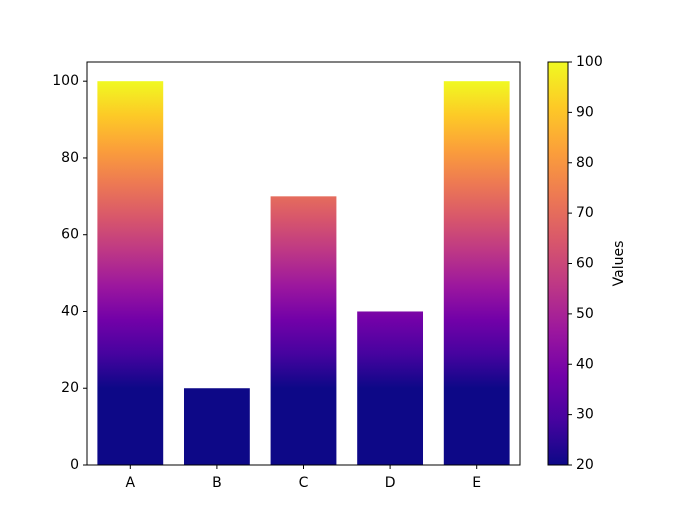  What do you see at coordinates (589, 62) in the screenshot?
I see `colorbar-tick-label: 100` at bounding box center [589, 62].